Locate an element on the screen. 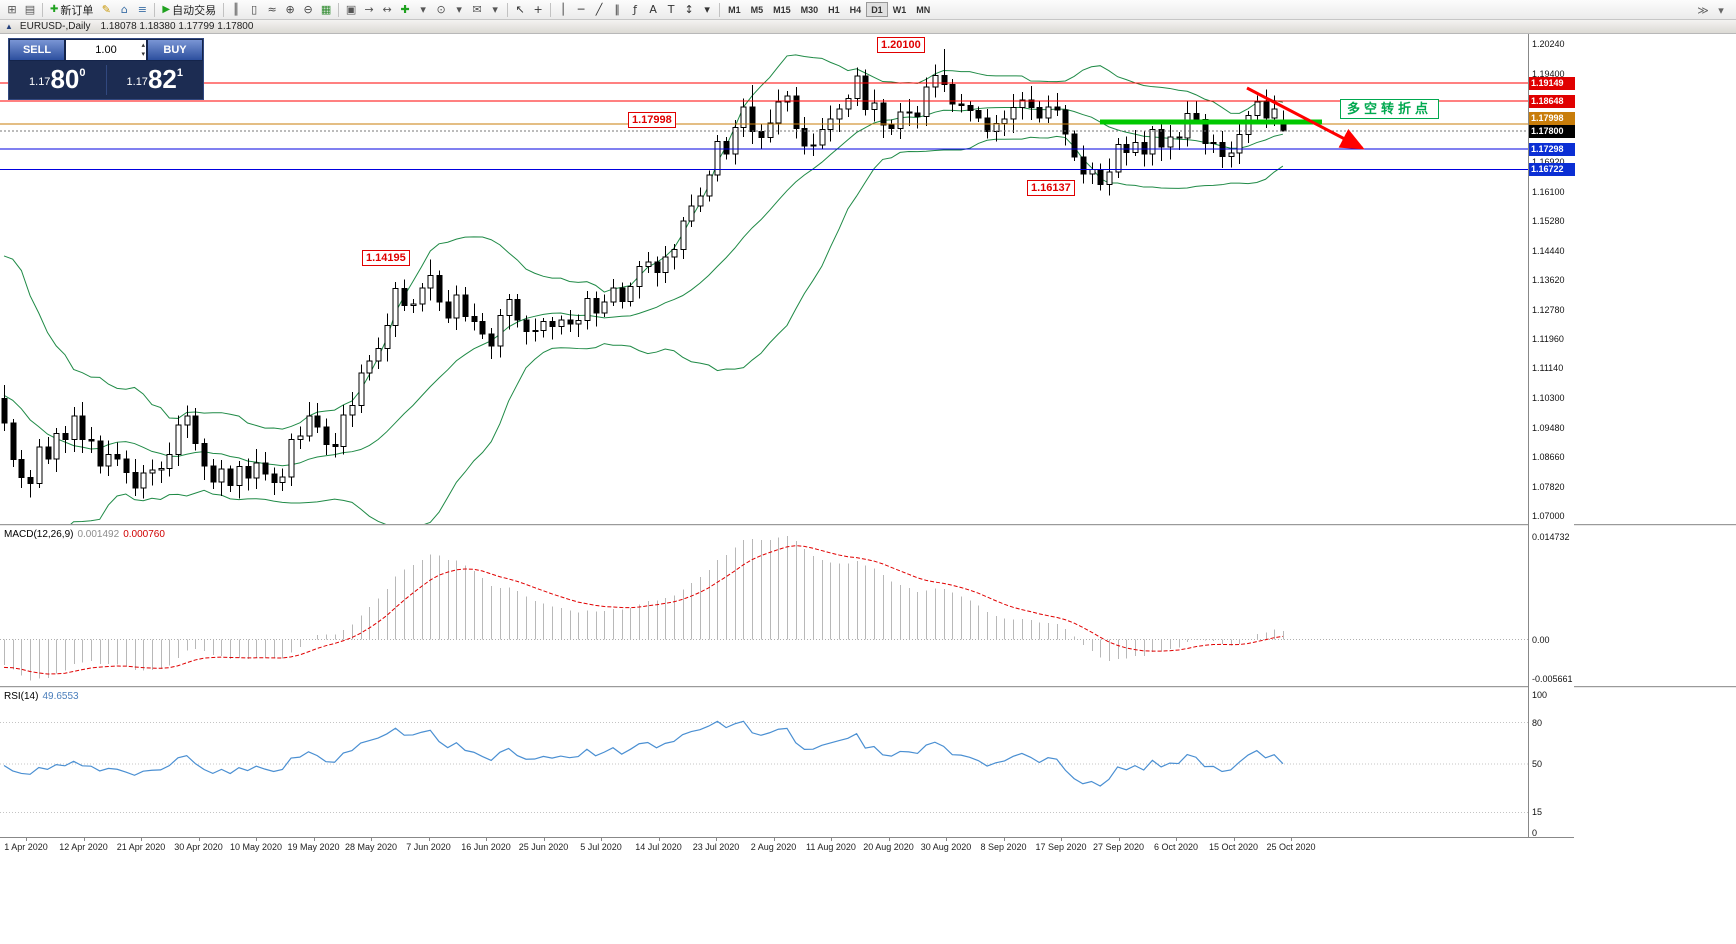 This screenshot has height=944, width=1736. timeframe-button-m5: M5 is located at coordinates (757, 9).